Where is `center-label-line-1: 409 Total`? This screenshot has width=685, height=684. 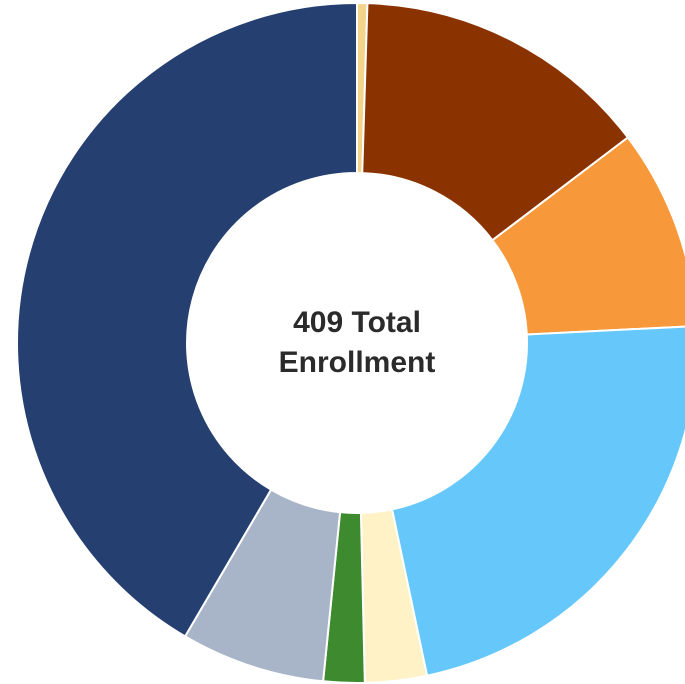
center-label-line-1: 409 Total is located at coordinates (357, 322).